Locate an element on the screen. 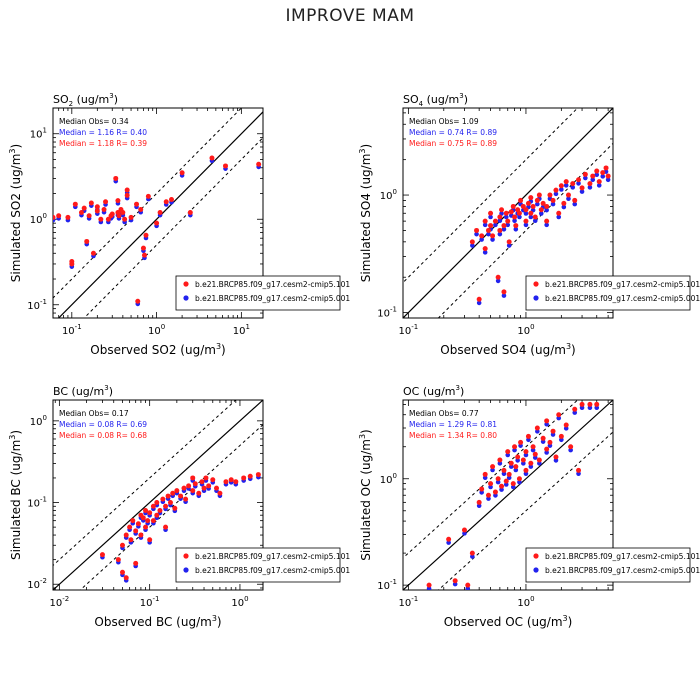  one-to-two-line is located at coordinates (173, 227).